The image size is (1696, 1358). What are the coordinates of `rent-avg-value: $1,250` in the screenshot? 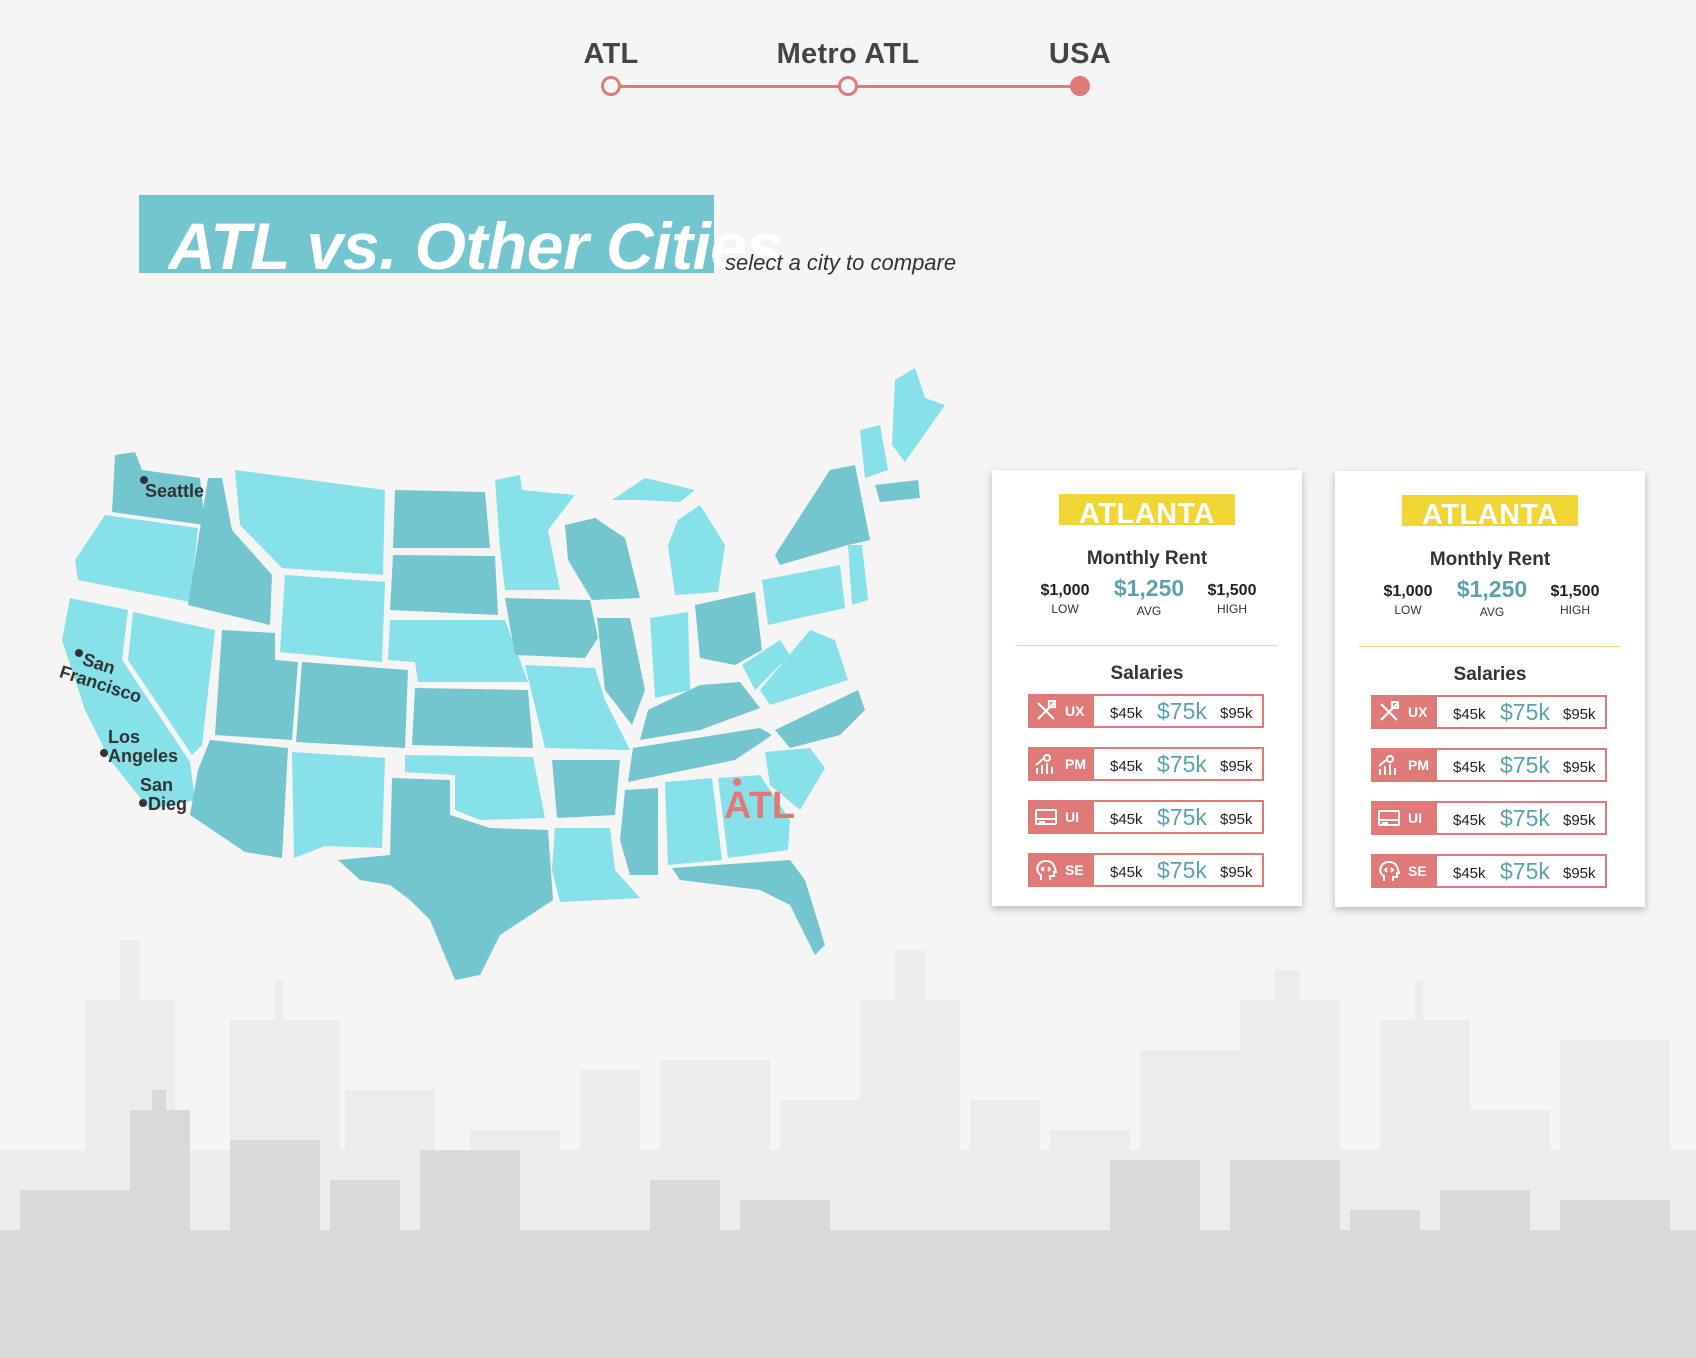 It's located at (1492, 589).